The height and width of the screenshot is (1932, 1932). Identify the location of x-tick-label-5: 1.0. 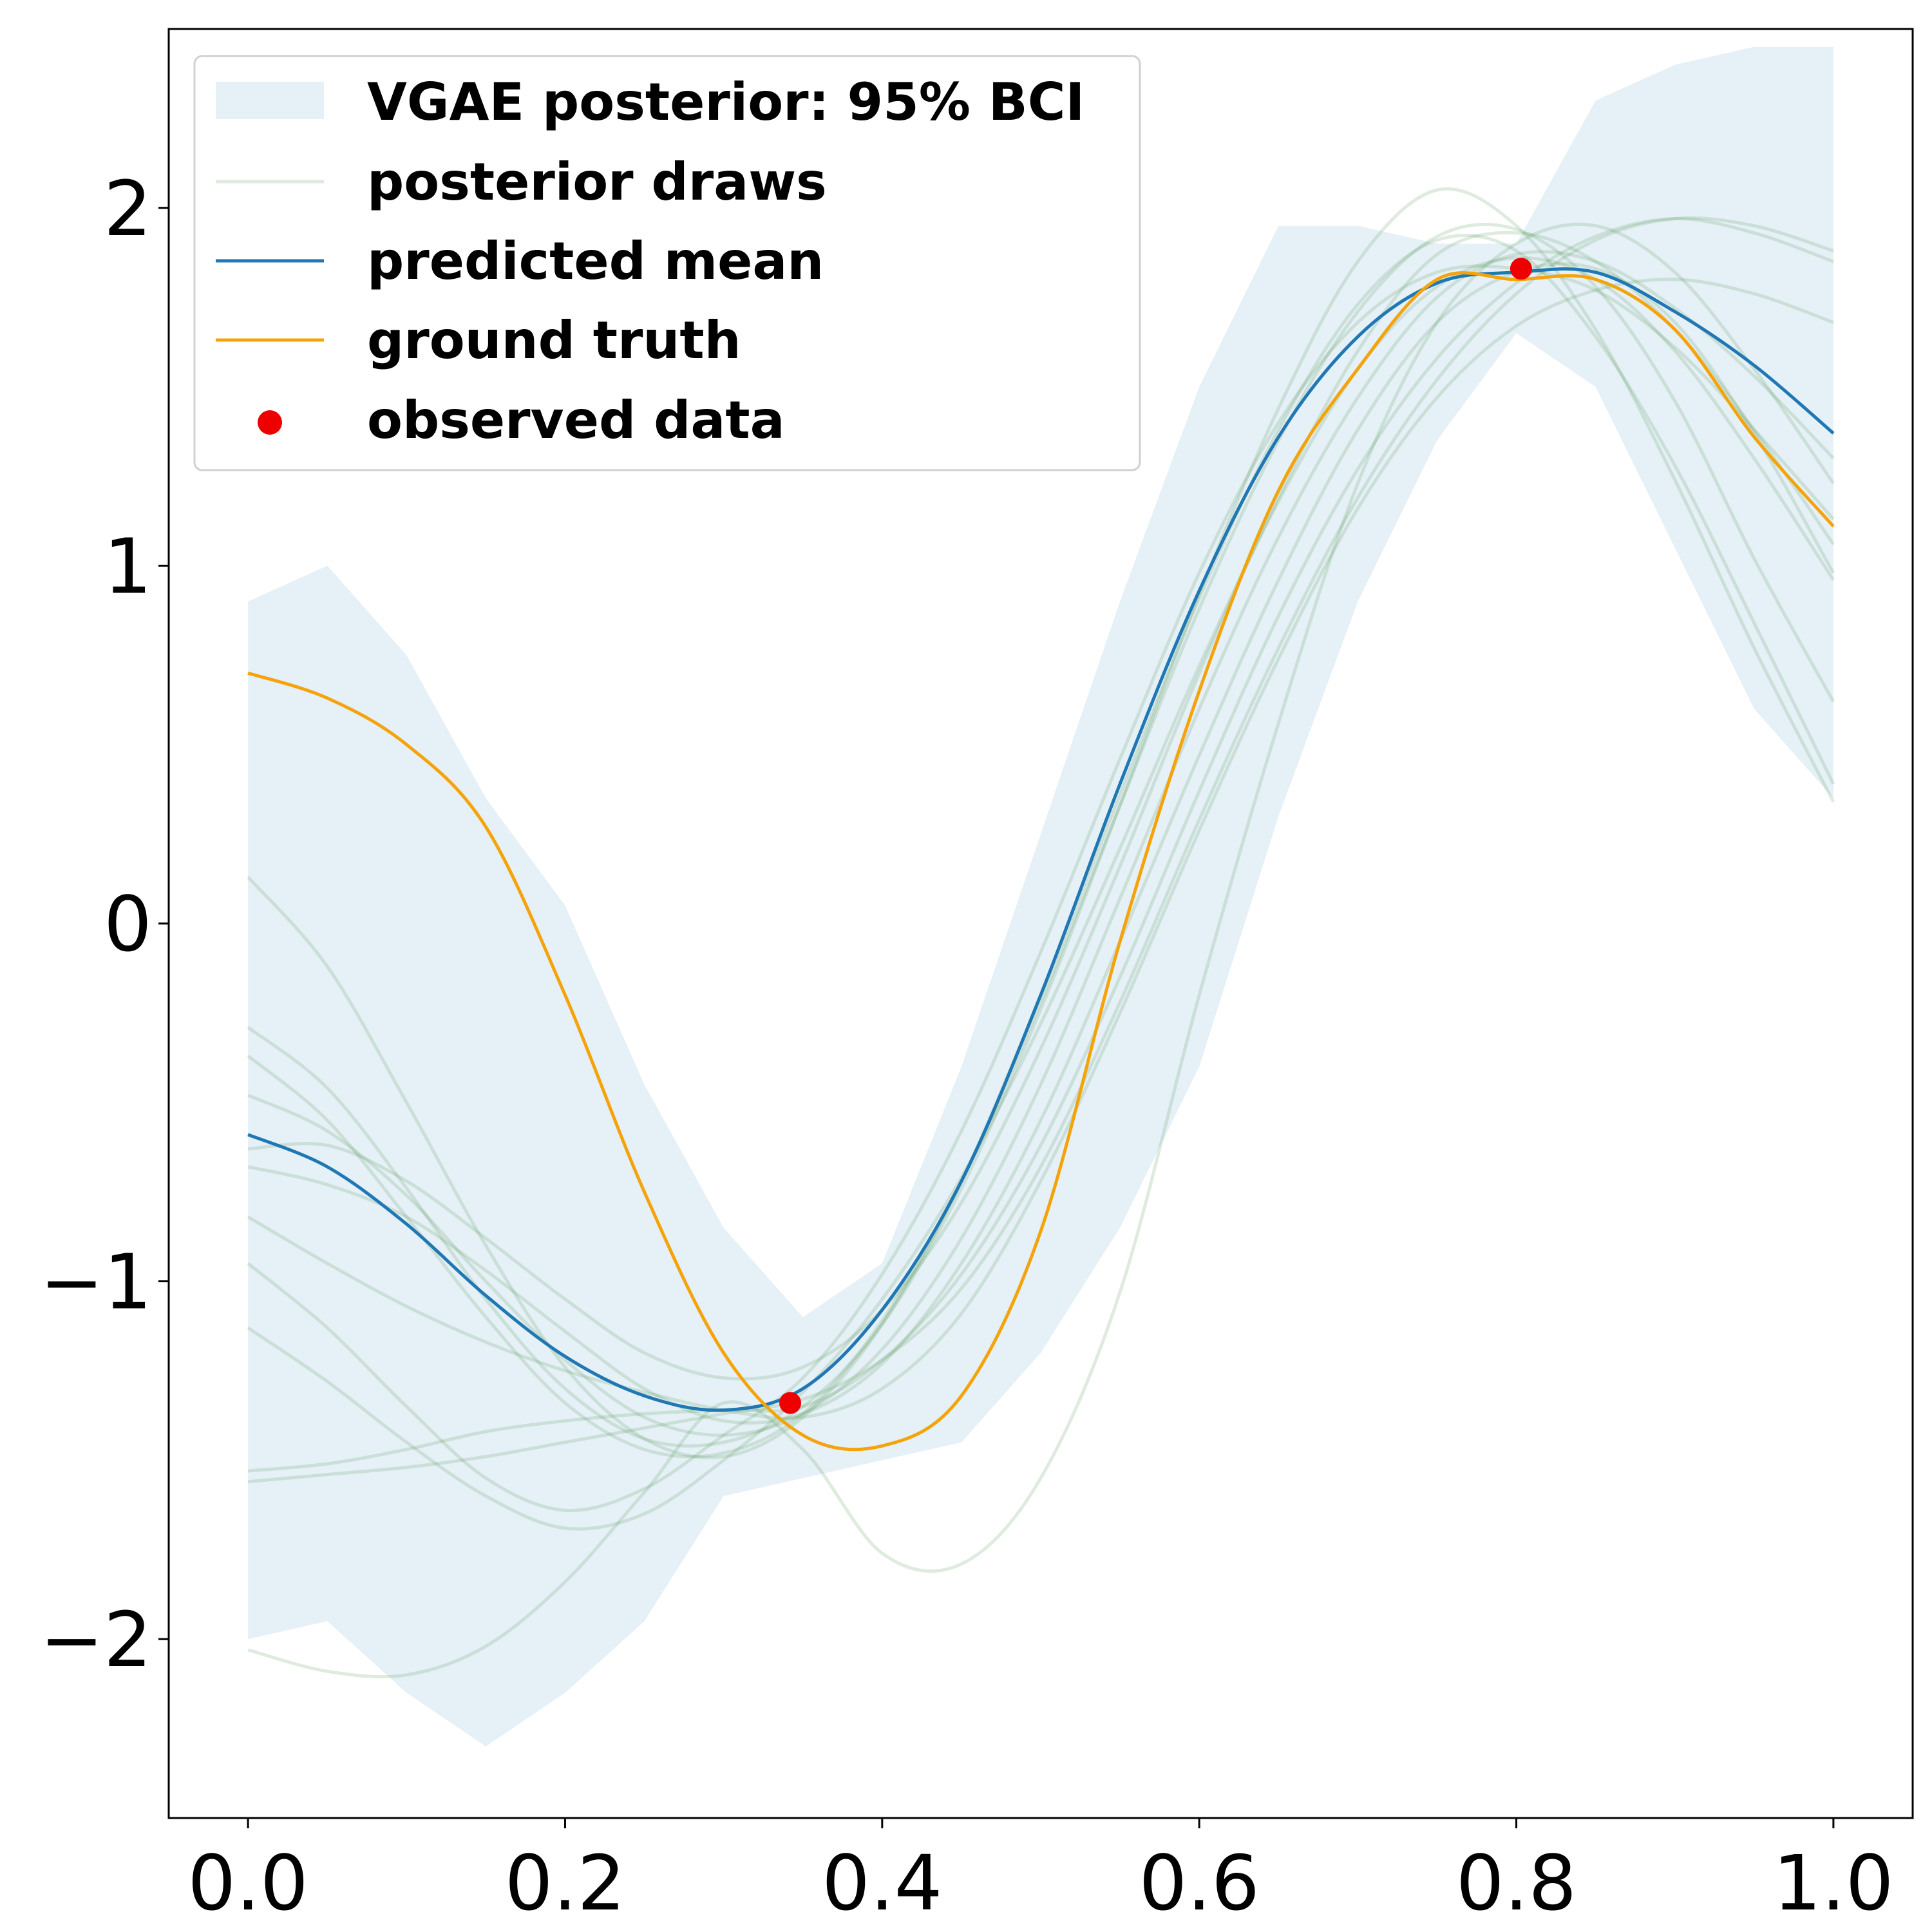
(1834, 1883).